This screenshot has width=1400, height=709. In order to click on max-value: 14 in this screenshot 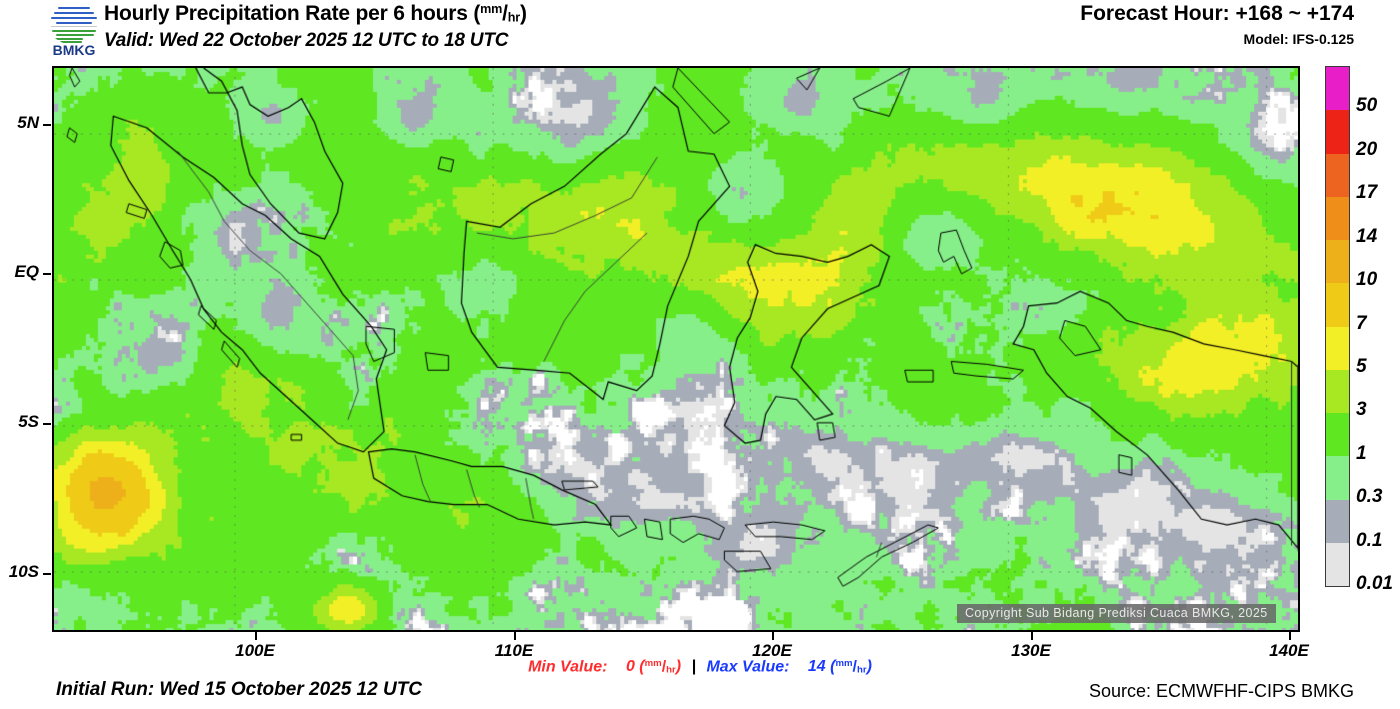, I will do `click(816, 667)`.